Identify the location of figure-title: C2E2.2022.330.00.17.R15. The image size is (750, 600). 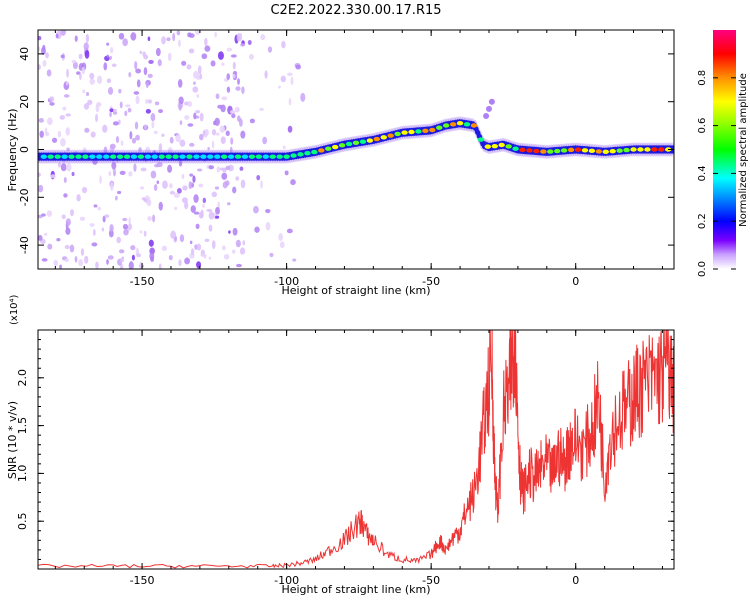
(355, 10).